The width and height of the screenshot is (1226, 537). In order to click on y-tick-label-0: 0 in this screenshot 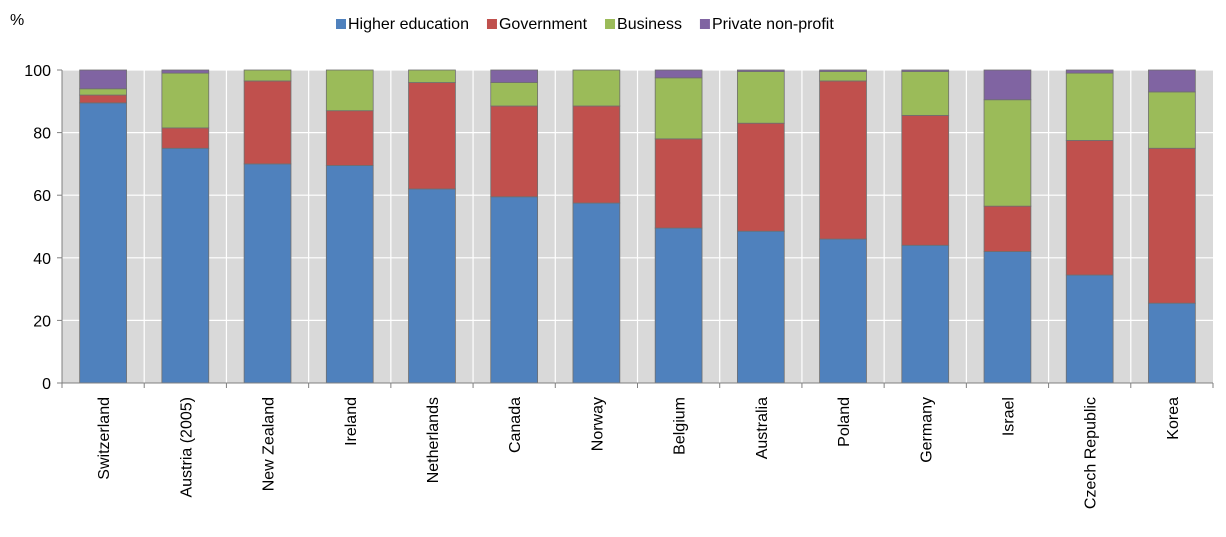, I will do `click(46, 384)`.